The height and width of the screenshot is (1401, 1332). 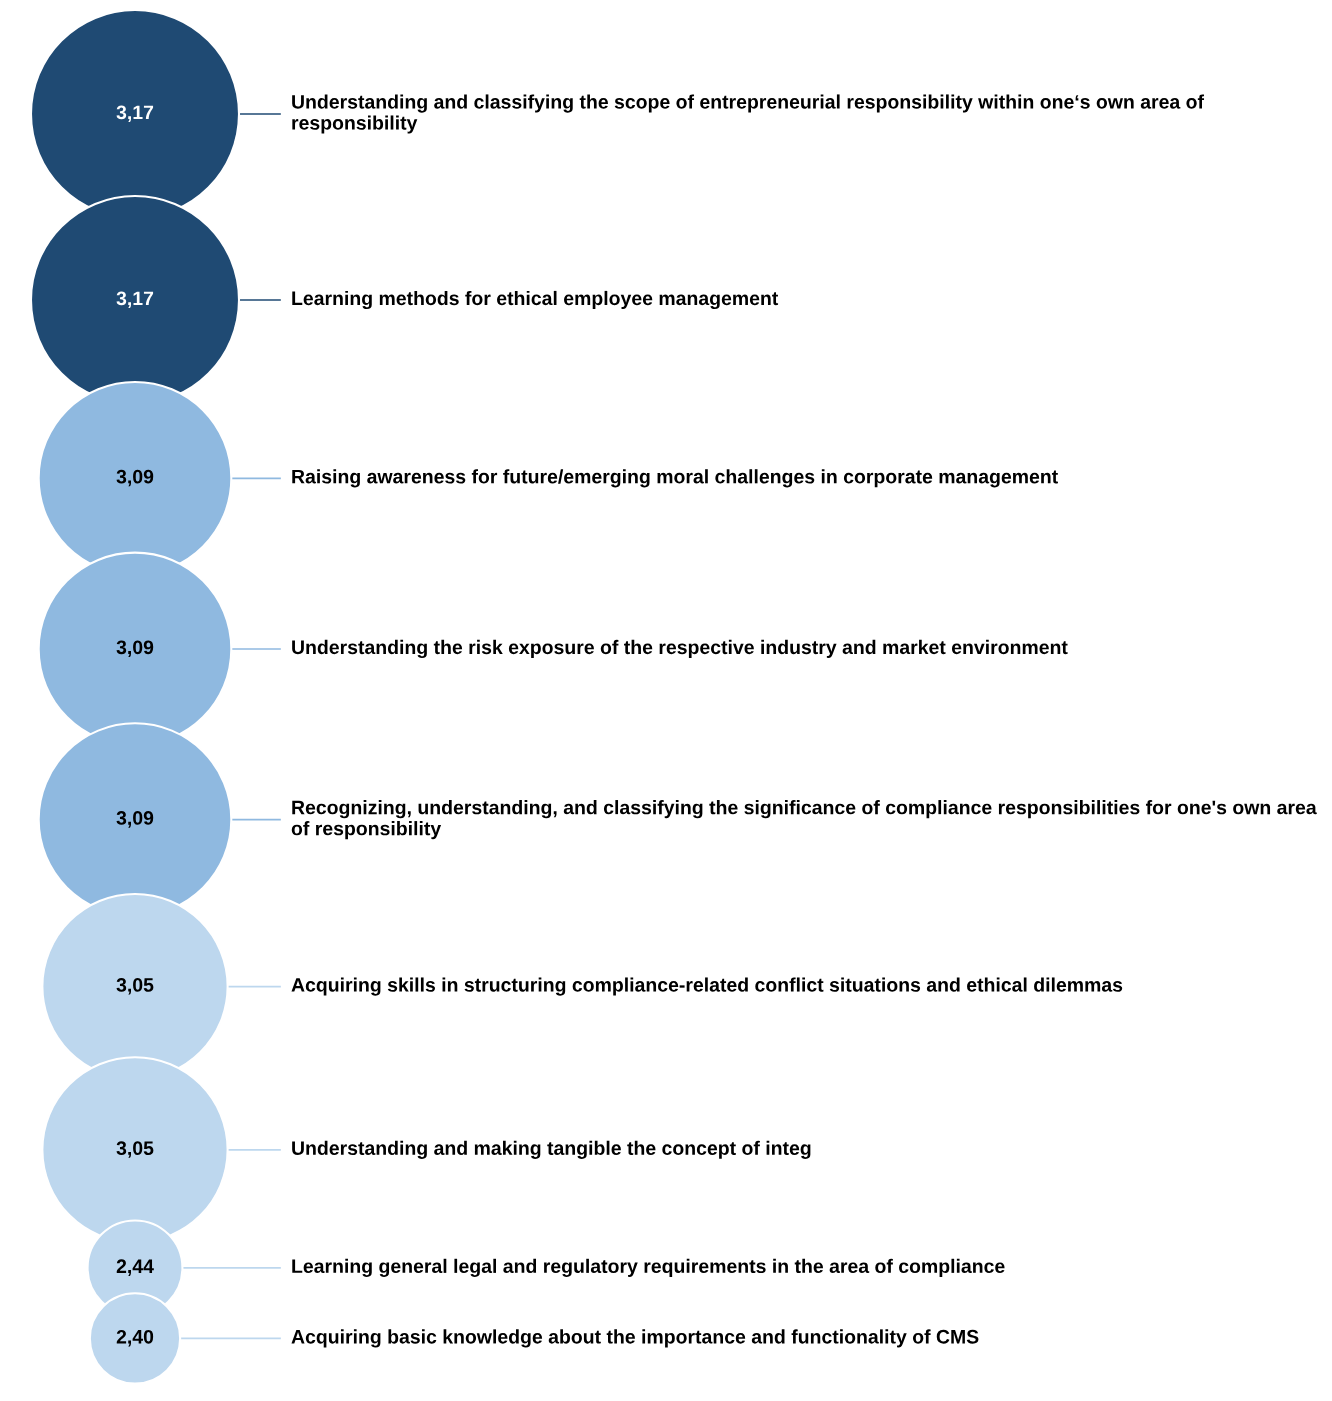 I want to click on category-label: Understanding and making tangible the concept of integ, so click(x=551, y=1149).